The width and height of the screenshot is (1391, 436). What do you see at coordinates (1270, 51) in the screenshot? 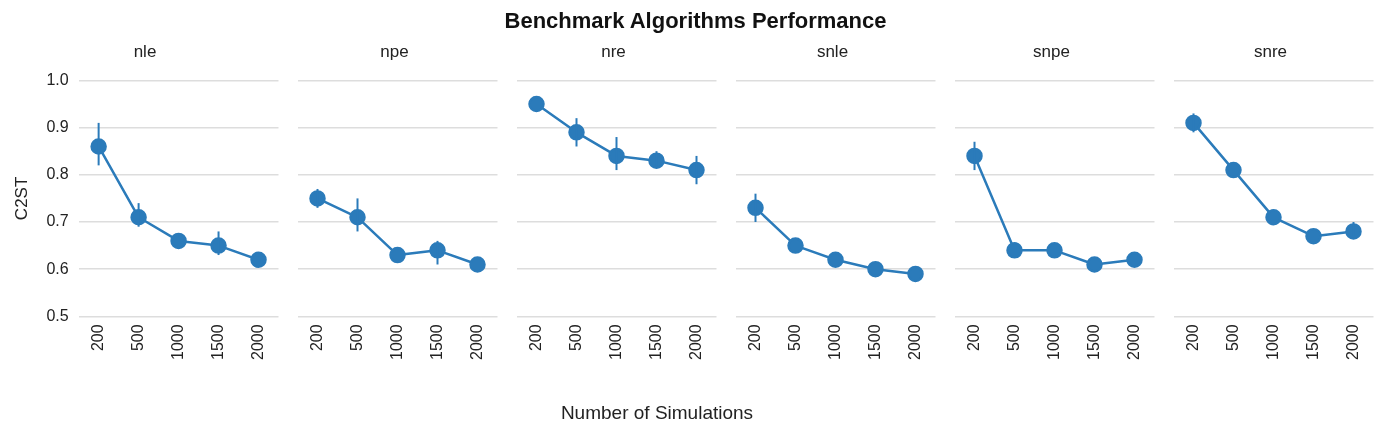
I see `chart-title: snre` at bounding box center [1270, 51].